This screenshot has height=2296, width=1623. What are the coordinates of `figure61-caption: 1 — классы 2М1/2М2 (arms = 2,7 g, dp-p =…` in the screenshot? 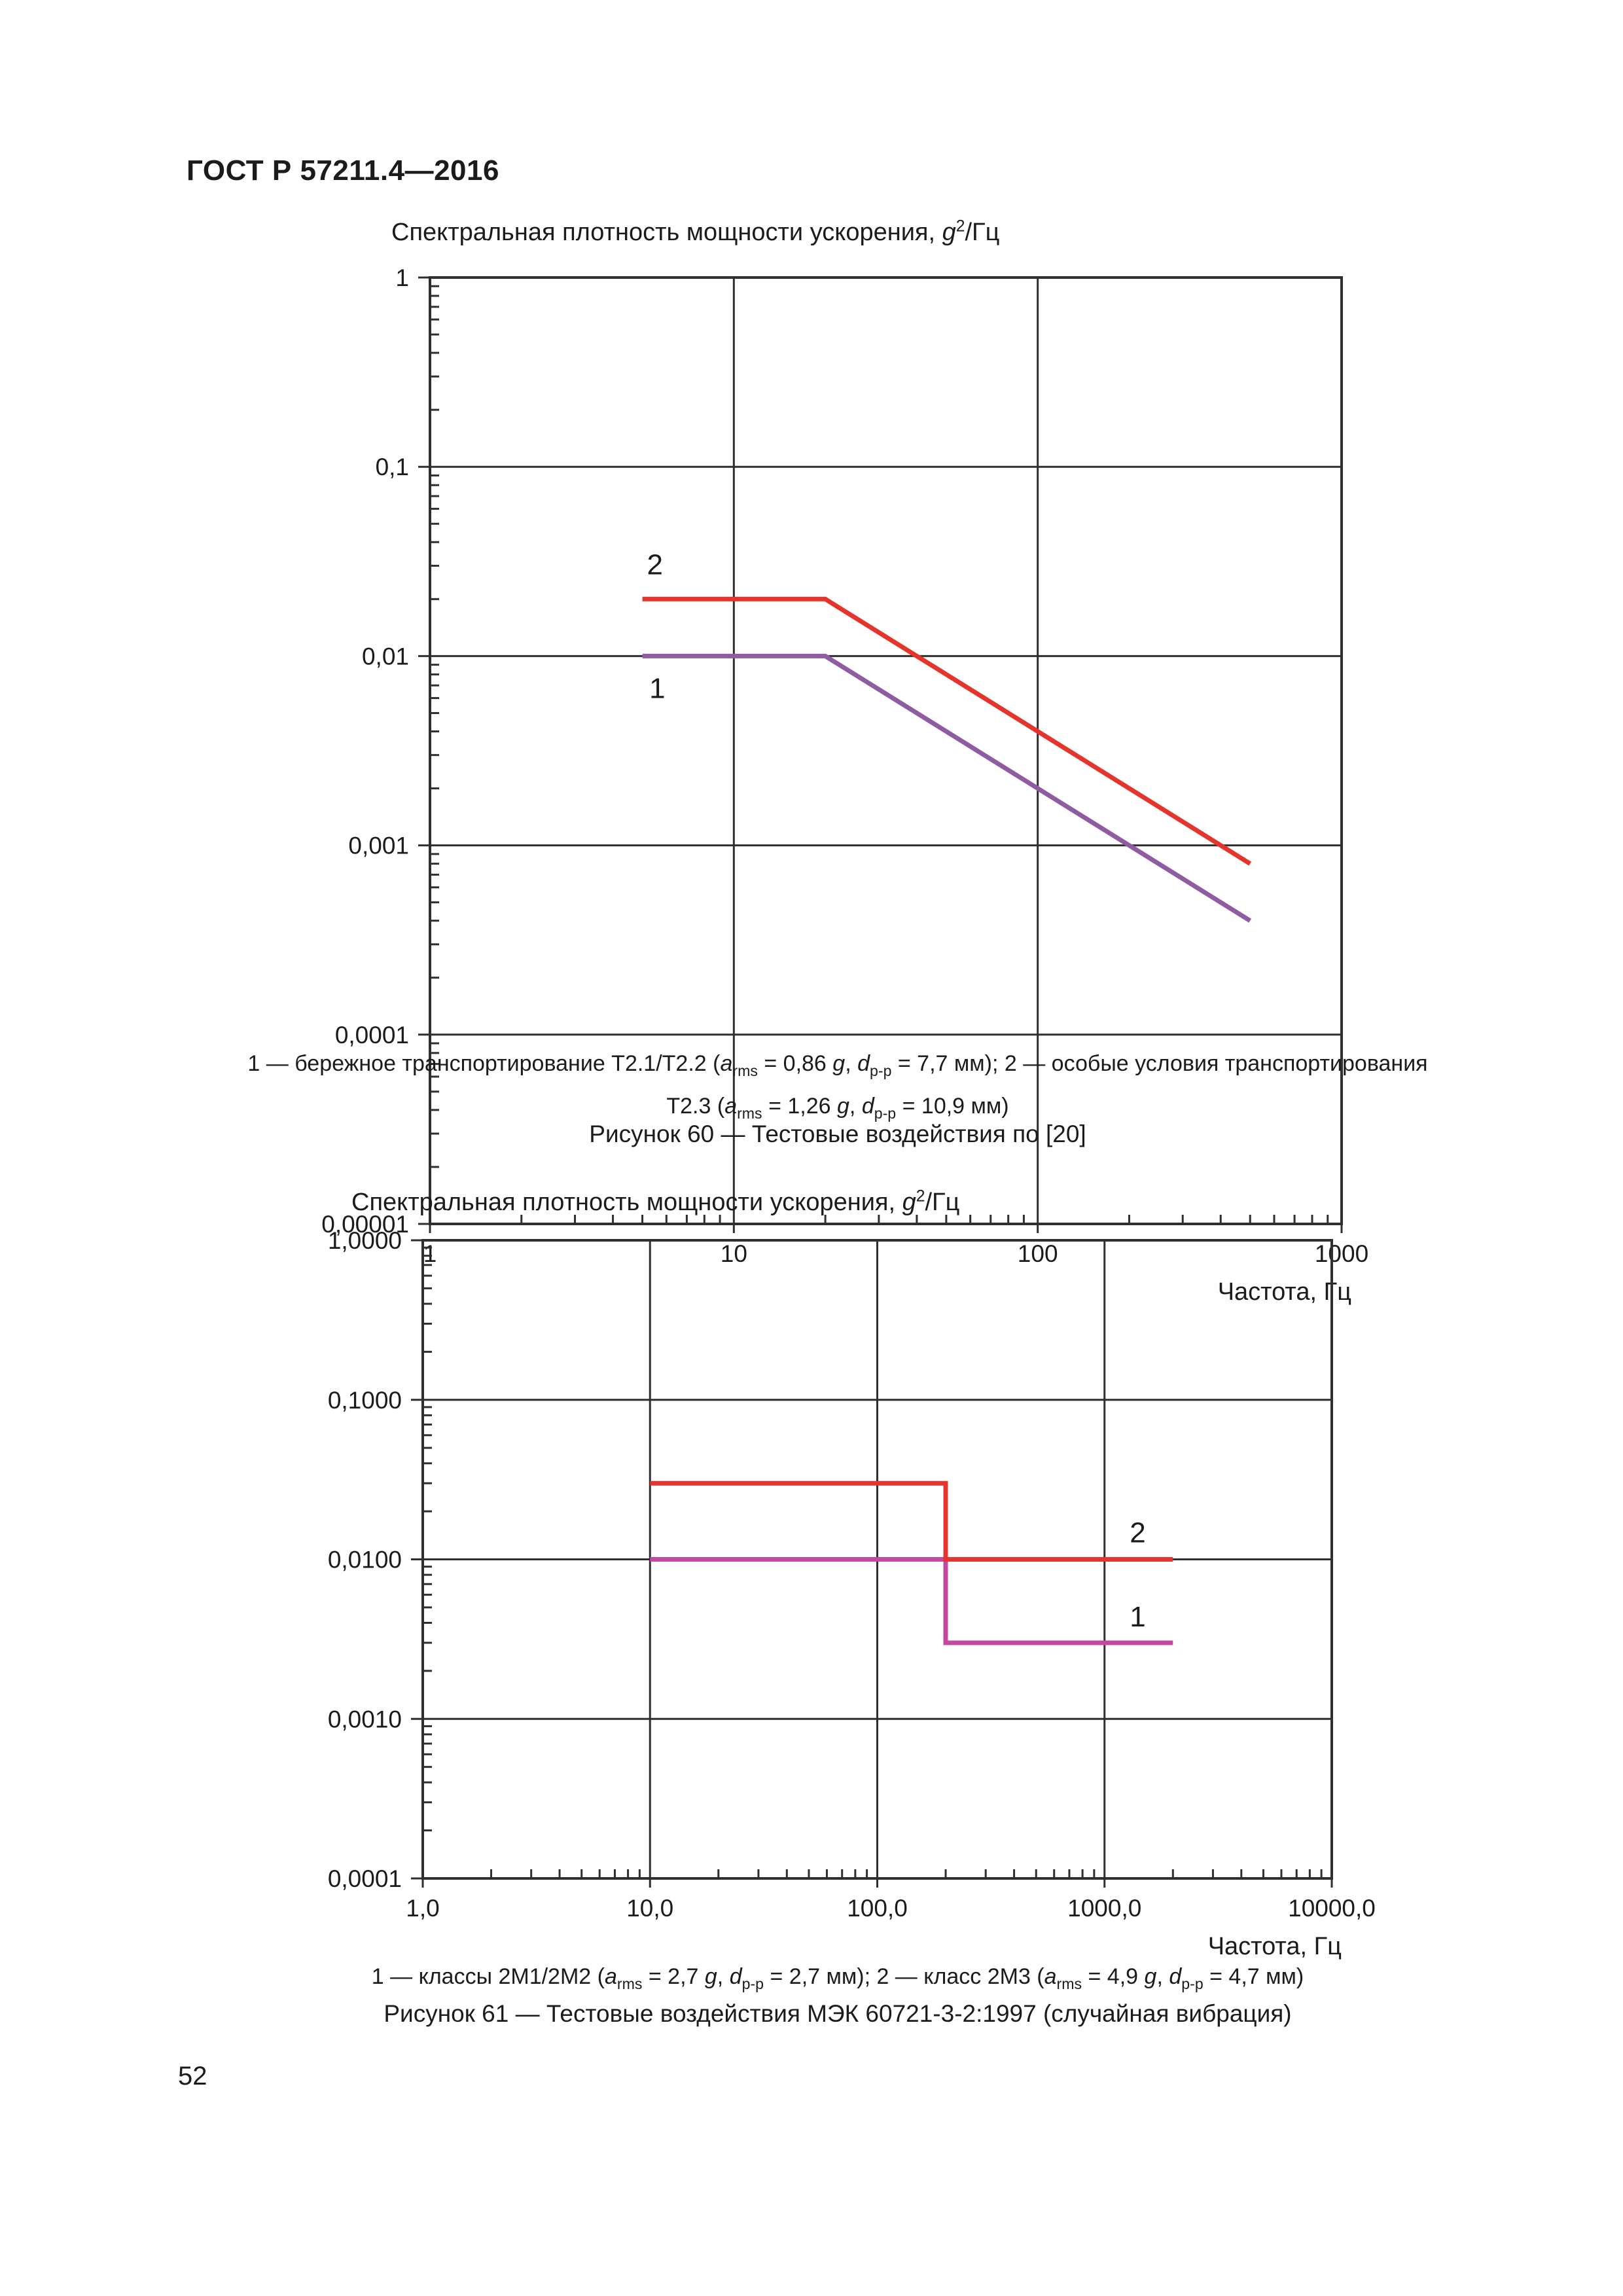 It's located at (837, 1980).